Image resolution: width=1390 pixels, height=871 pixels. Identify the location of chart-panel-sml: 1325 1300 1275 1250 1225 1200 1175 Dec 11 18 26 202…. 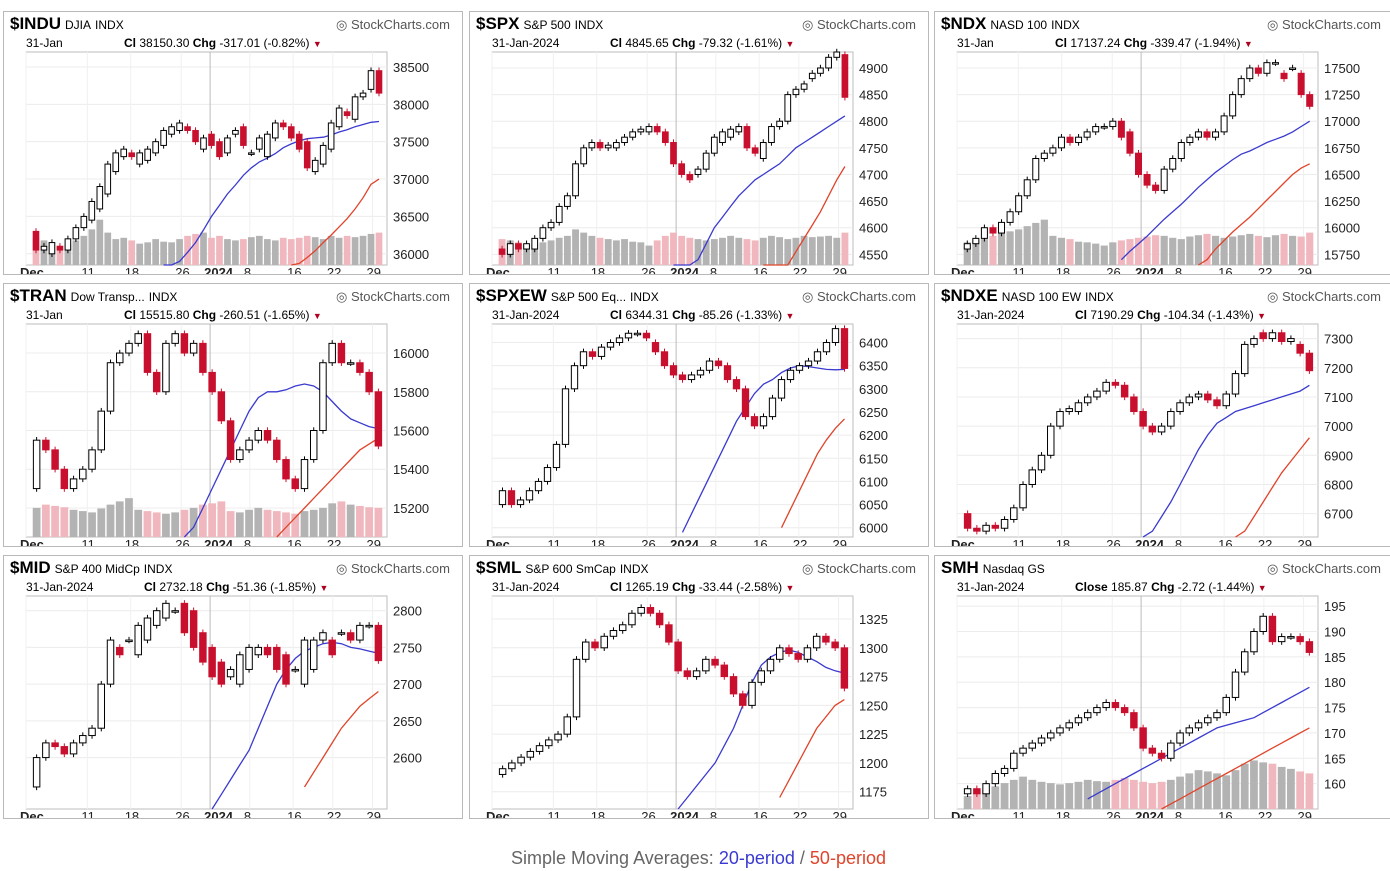
(699, 687).